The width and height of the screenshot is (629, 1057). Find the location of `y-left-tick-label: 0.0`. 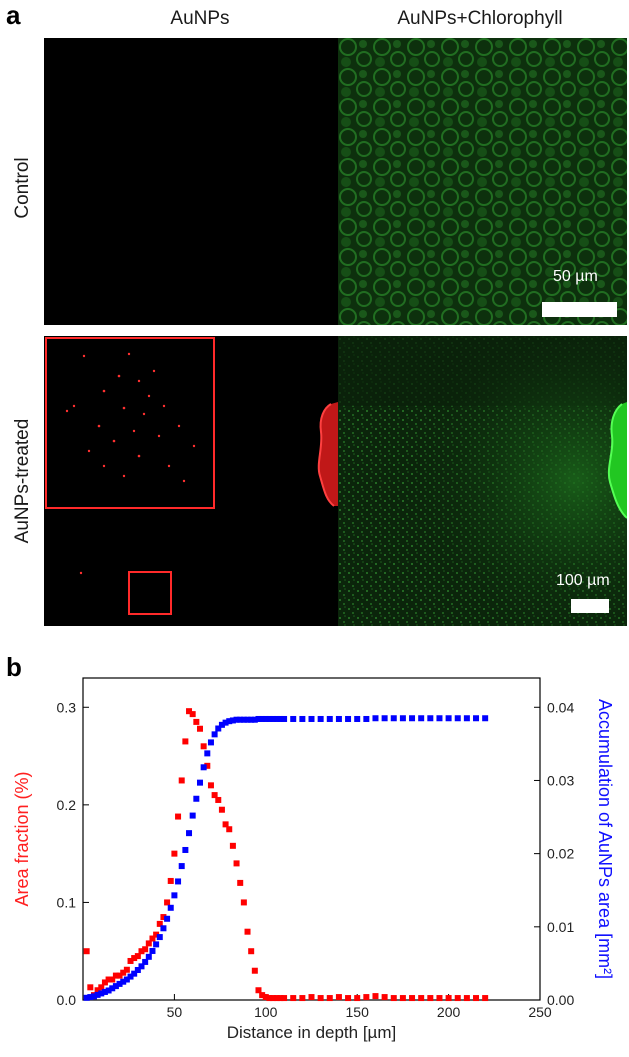

y-left-tick-label: 0.0 is located at coordinates (67, 1000).